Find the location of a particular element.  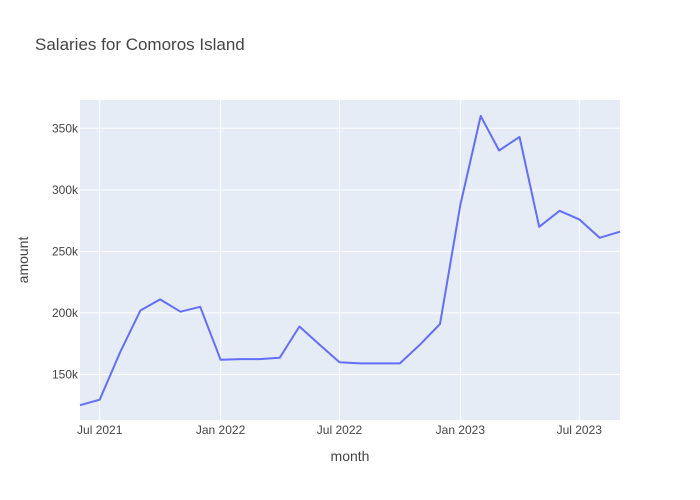

y-tick-label: 250k is located at coordinates (65, 251).